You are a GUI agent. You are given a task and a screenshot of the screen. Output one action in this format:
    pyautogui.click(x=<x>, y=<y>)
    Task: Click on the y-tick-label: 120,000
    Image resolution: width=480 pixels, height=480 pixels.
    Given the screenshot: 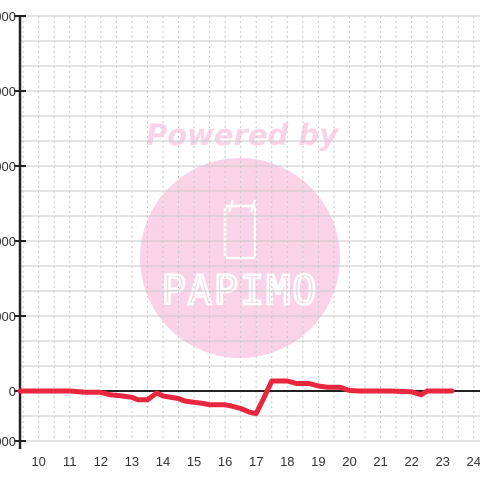 What is the action you would take?
    pyautogui.click(x=8, y=91)
    